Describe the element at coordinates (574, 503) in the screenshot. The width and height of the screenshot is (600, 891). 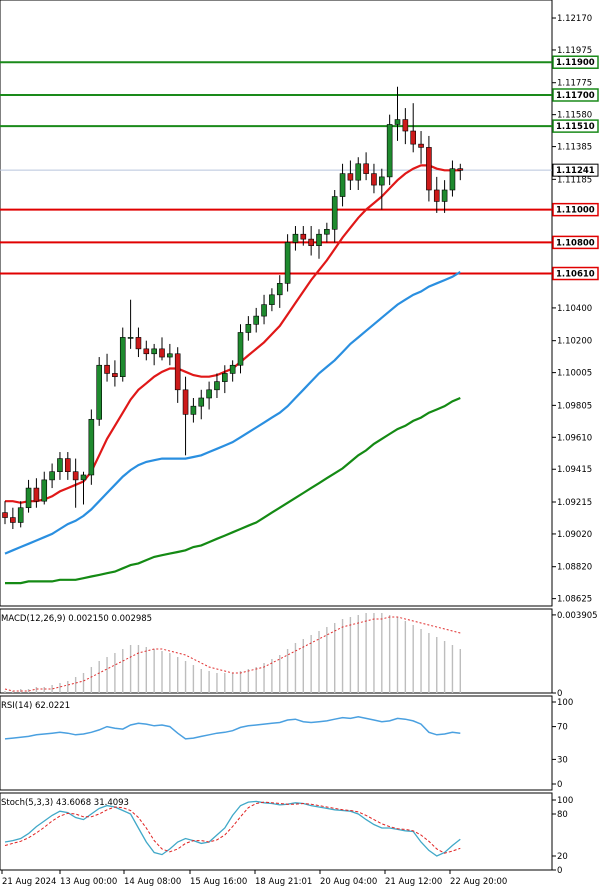
I see `price-tick-label: 1.09215` at that location.